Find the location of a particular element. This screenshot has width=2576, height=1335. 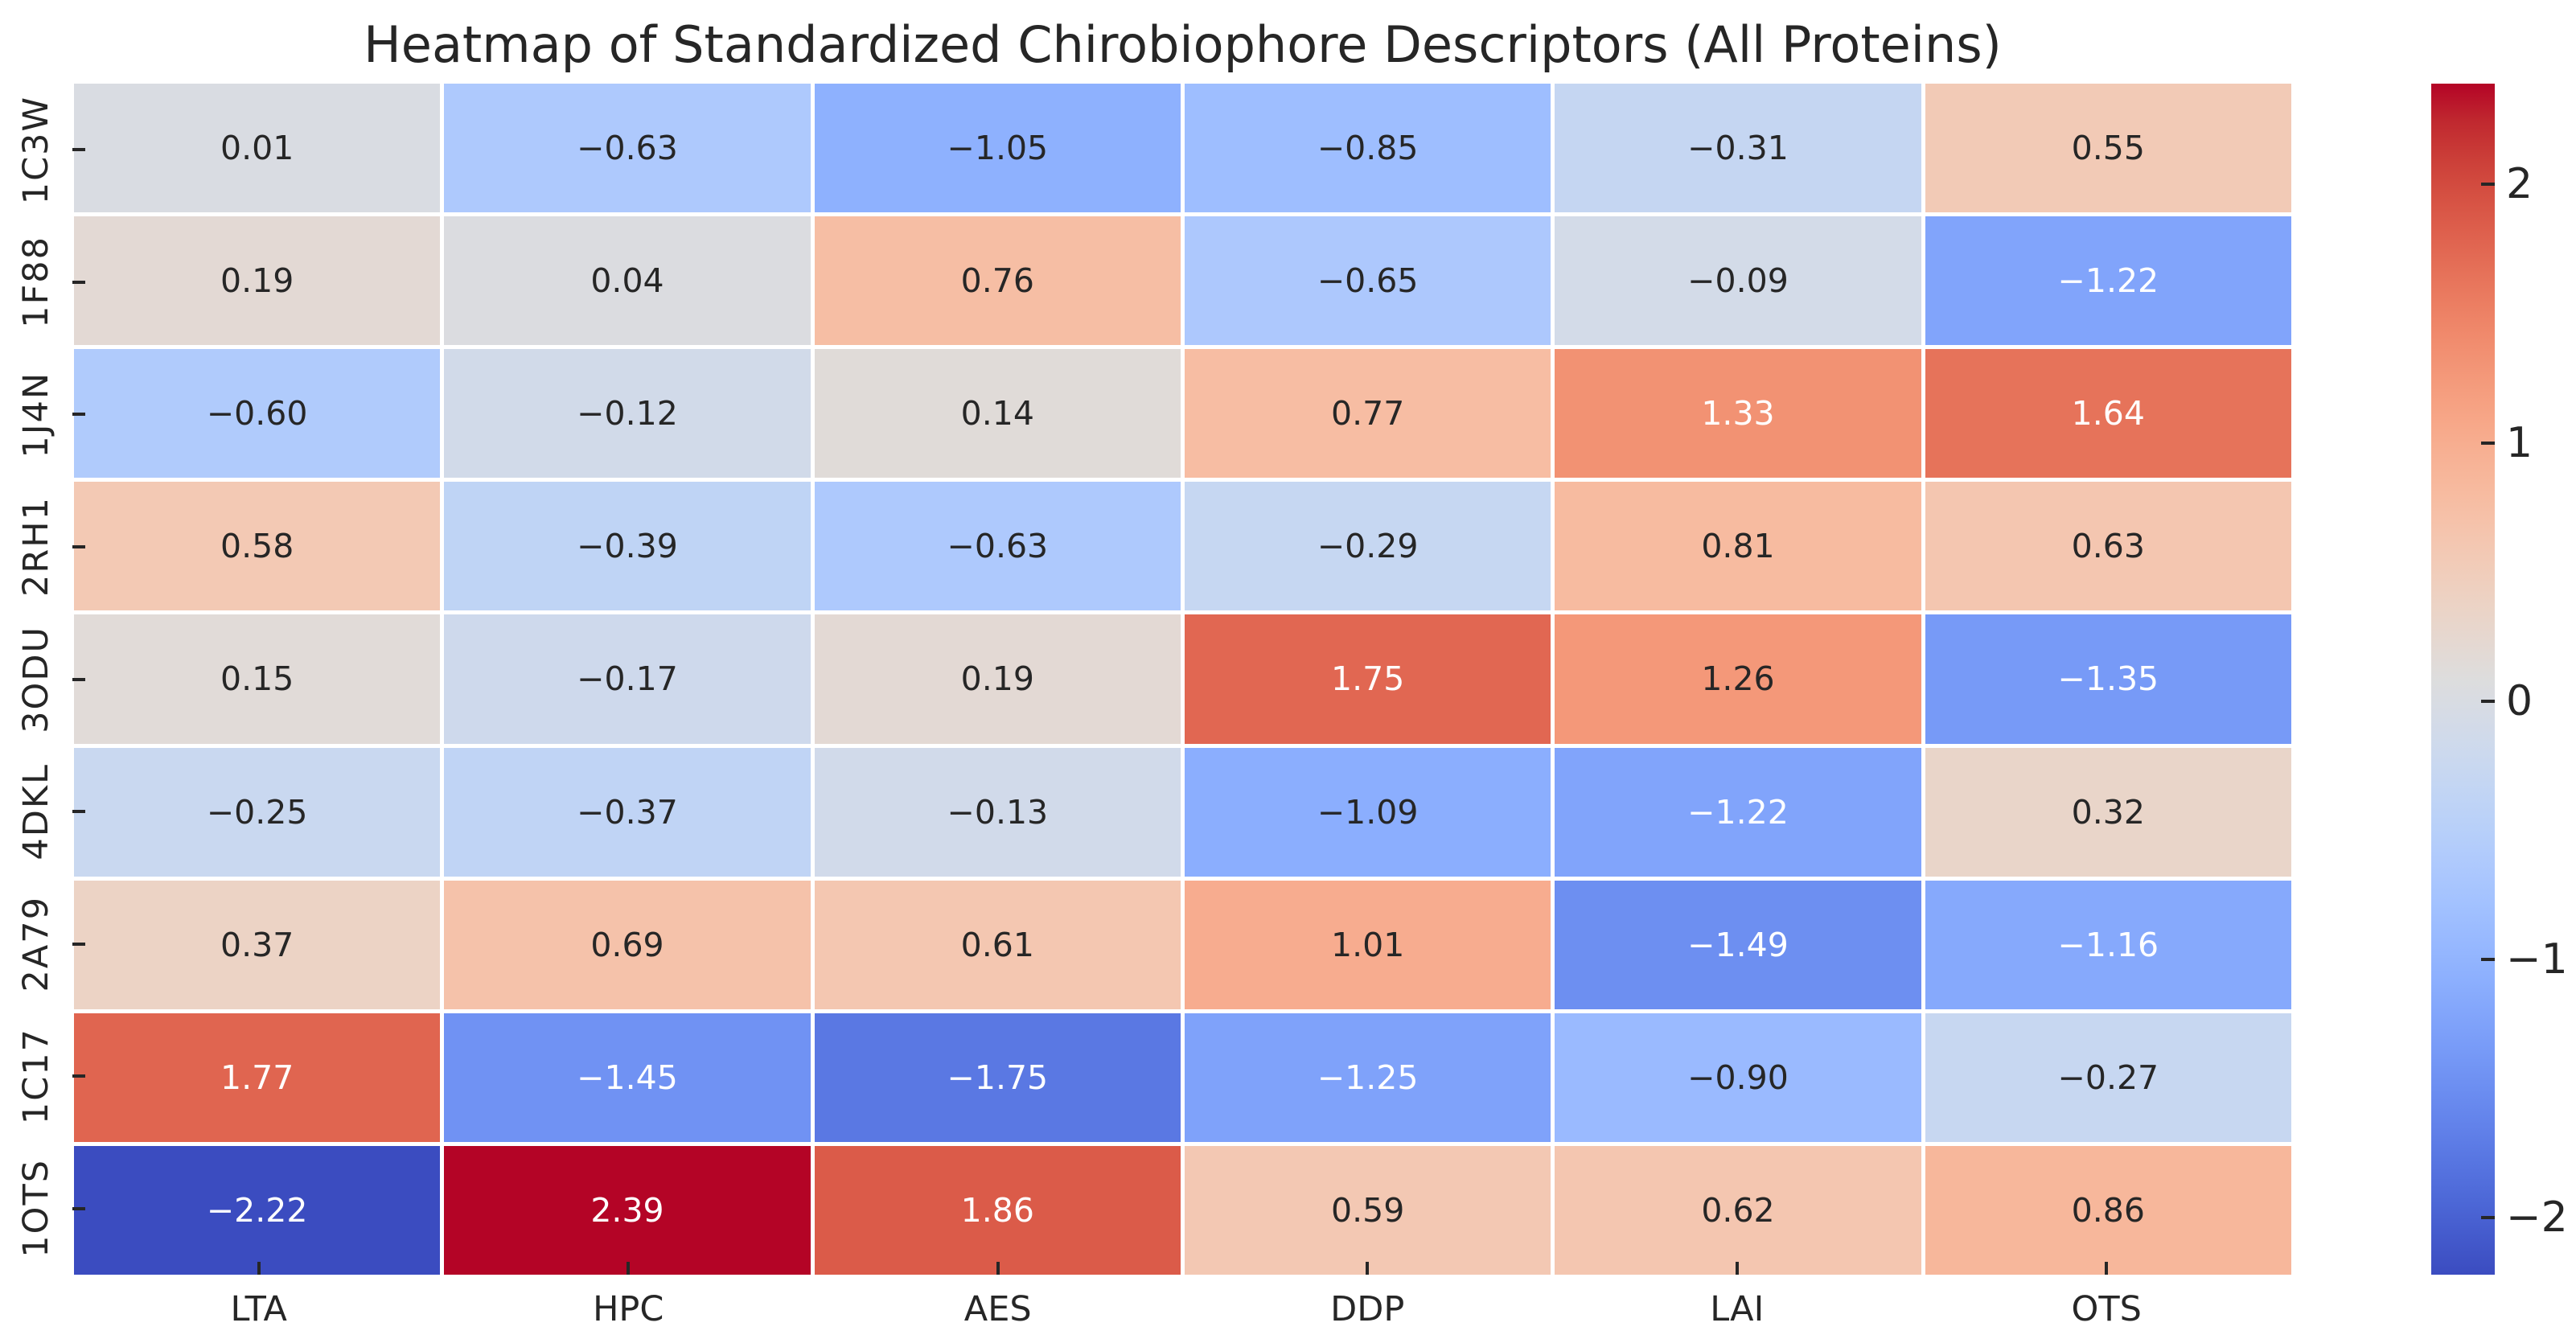

heatmap-cell: 0.55 is located at coordinates (2108, 148).